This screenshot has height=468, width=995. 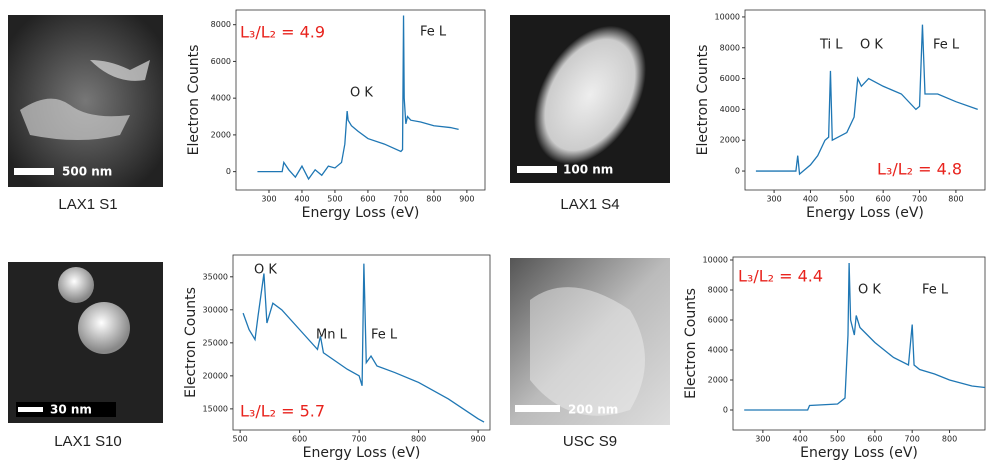 What do you see at coordinates (590, 341) in the screenshot?
I see `micrograph: 200 nm` at bounding box center [590, 341].